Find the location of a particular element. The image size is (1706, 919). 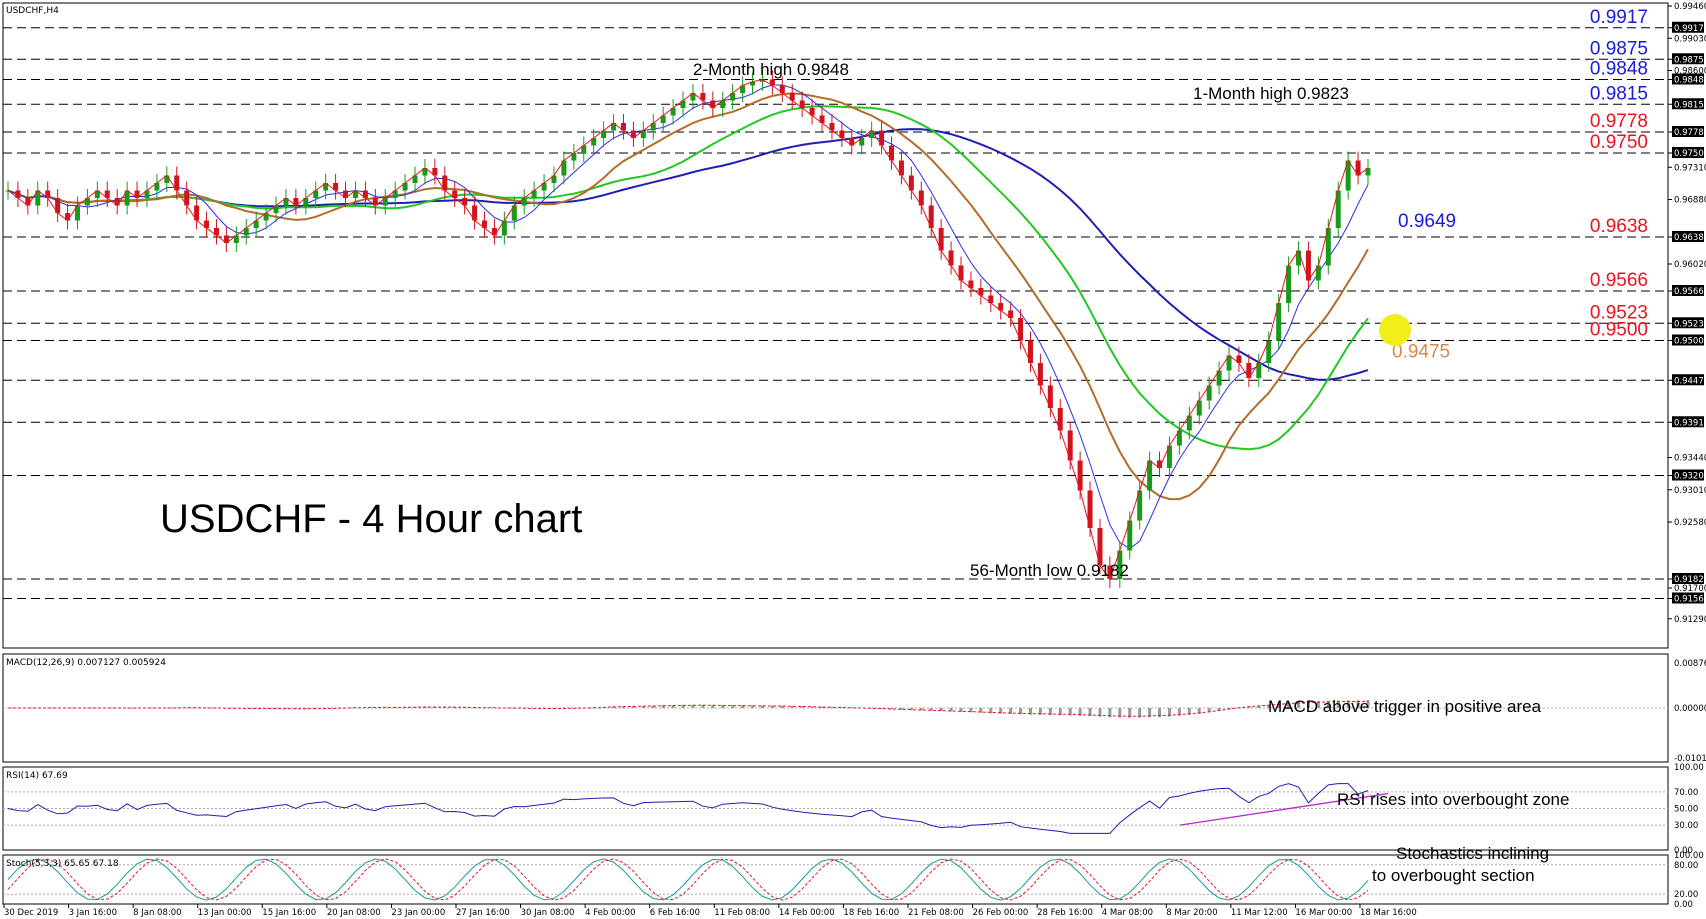

macd-signal-line is located at coordinates (688, 708).